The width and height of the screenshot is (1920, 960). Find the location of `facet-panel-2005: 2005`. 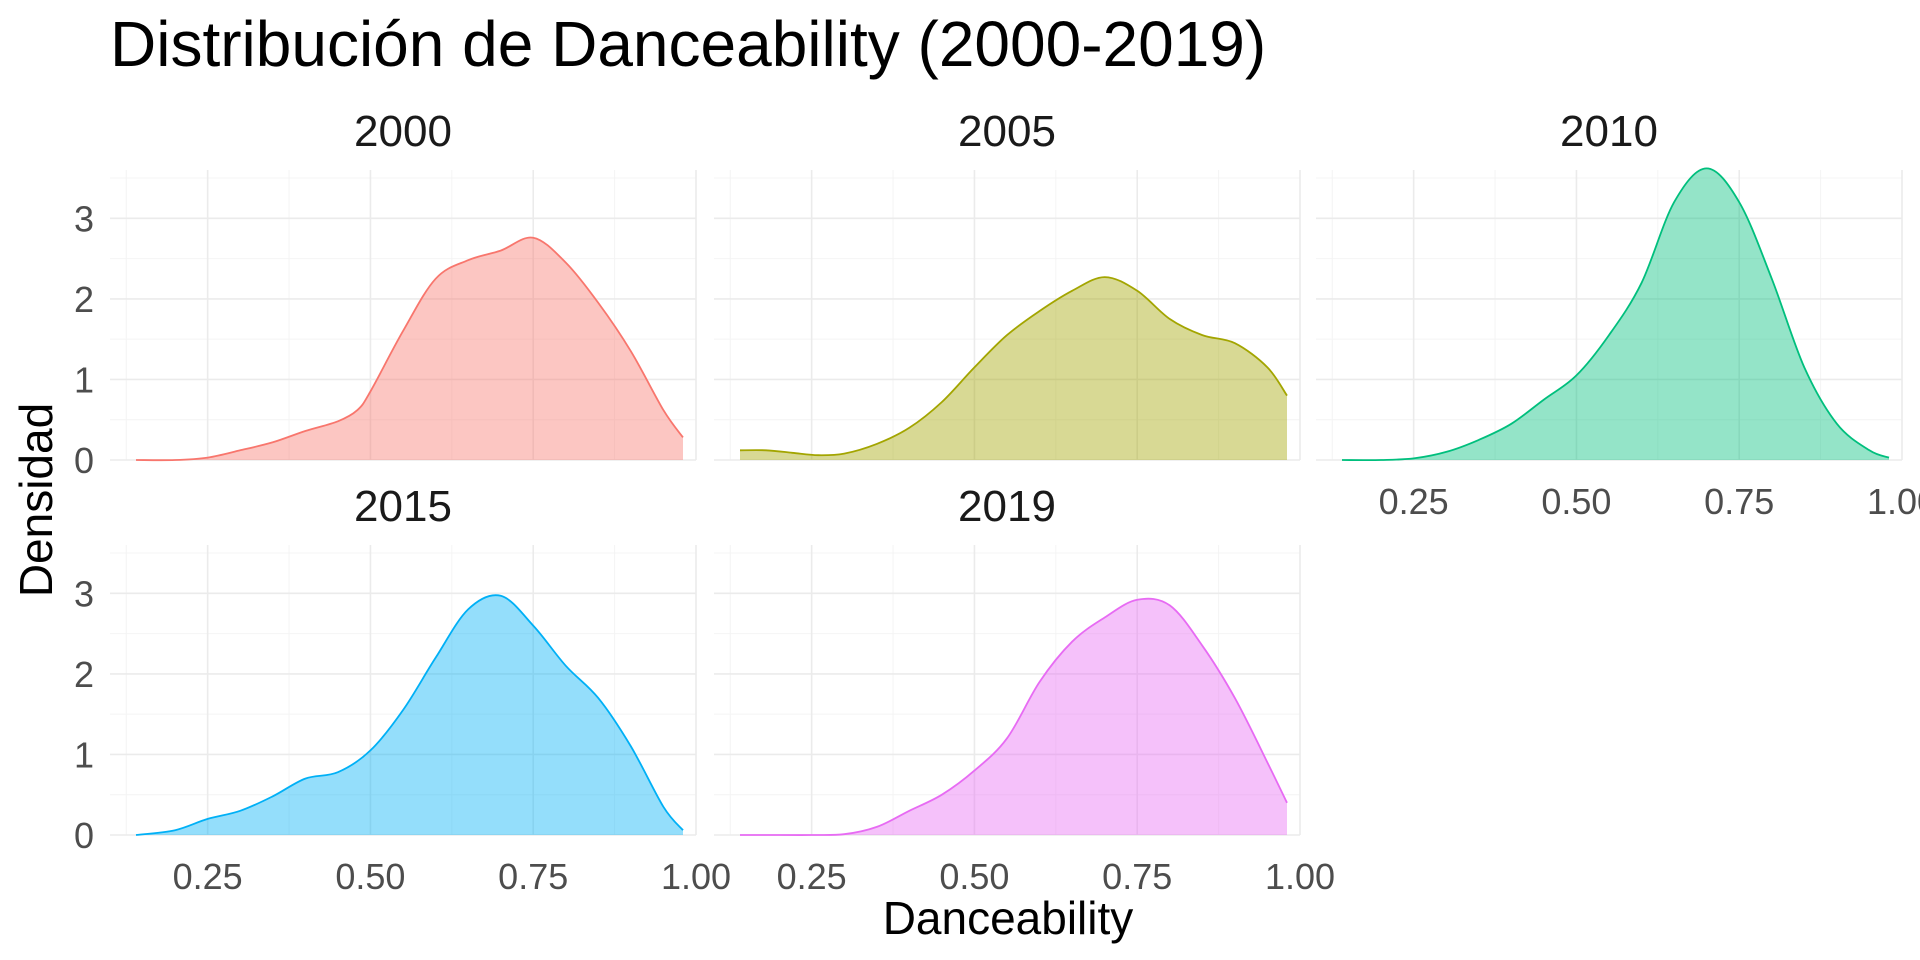

facet-panel-2005: 2005 is located at coordinates (1007, 284).